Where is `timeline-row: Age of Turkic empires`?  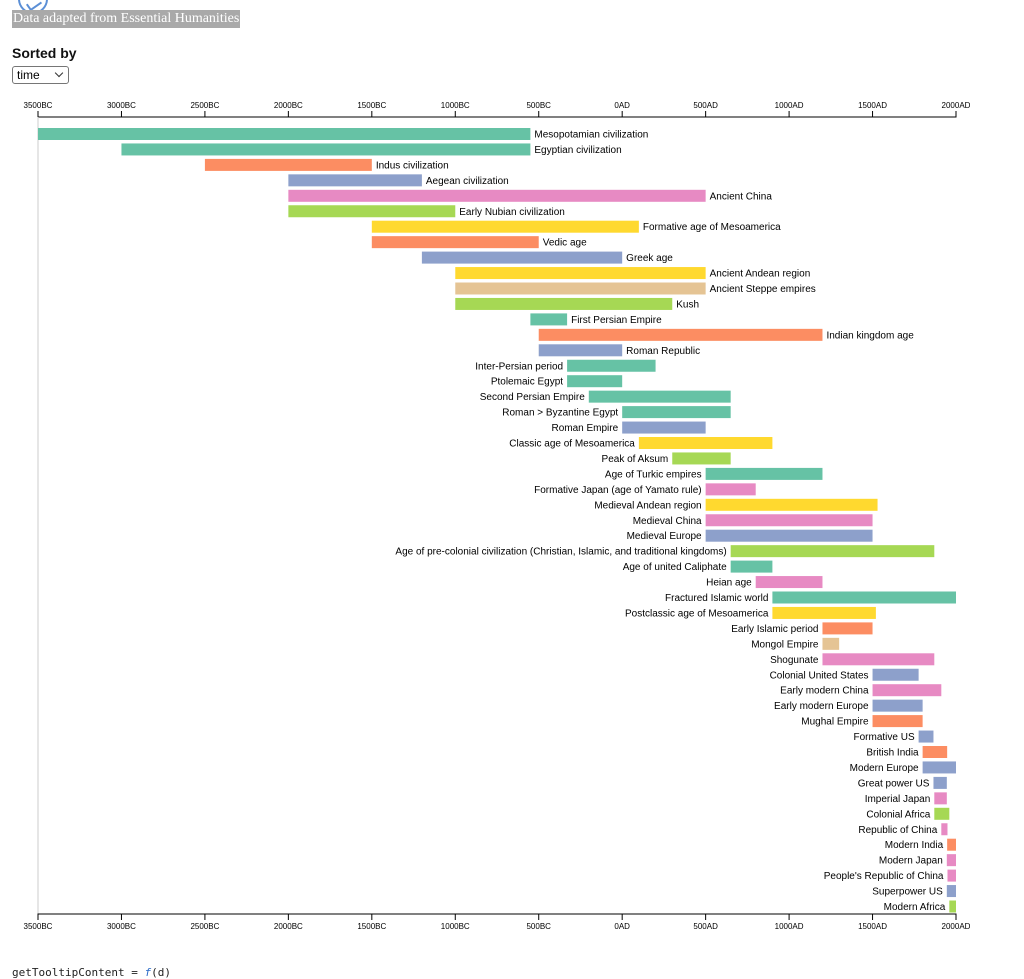 timeline-row: Age of Turkic empires is located at coordinates (714, 474).